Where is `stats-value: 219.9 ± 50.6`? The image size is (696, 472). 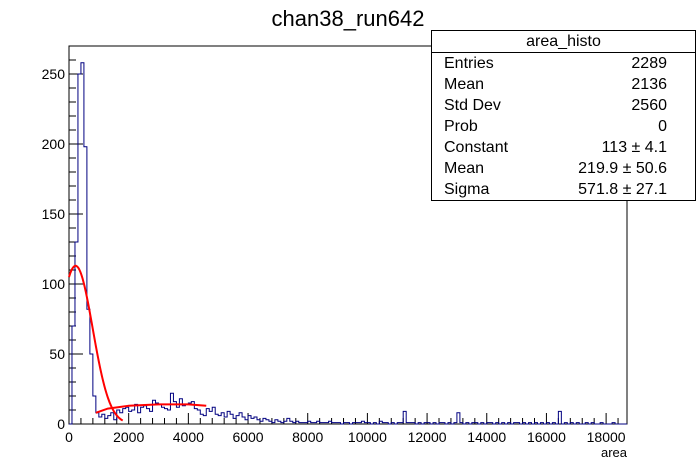
stats-value: 219.9 ± 50.6 is located at coordinates (622, 168).